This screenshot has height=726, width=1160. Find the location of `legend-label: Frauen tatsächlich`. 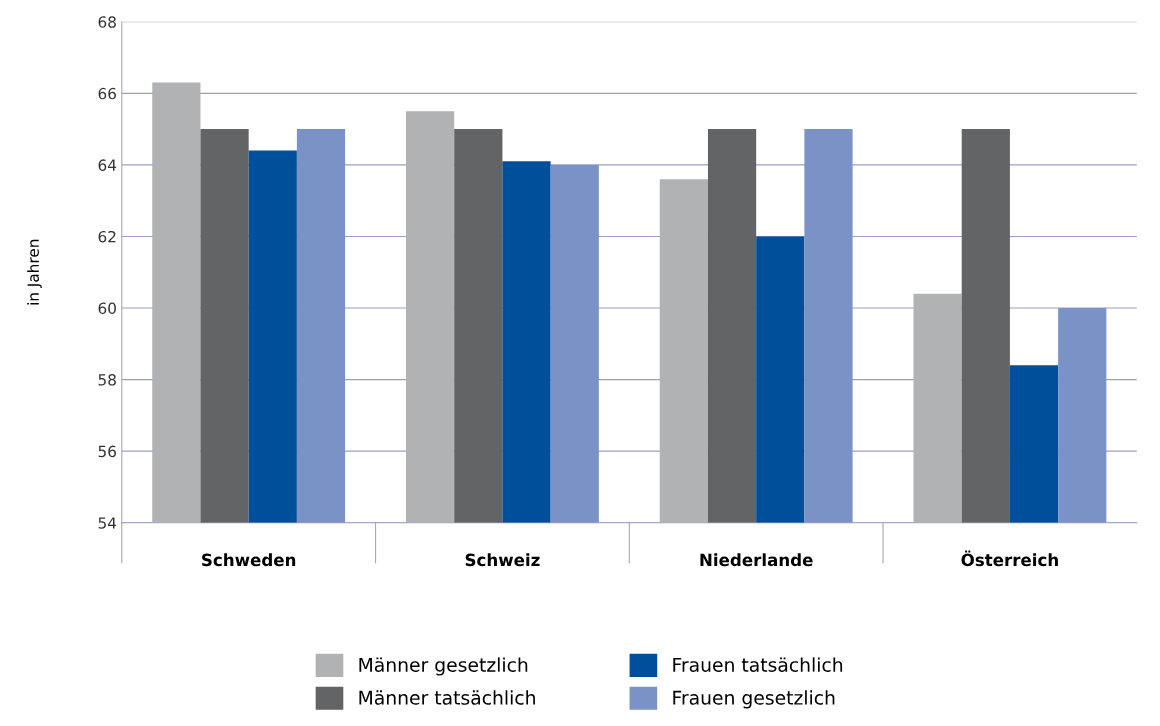

legend-label: Frauen tatsächlich is located at coordinates (758, 664).